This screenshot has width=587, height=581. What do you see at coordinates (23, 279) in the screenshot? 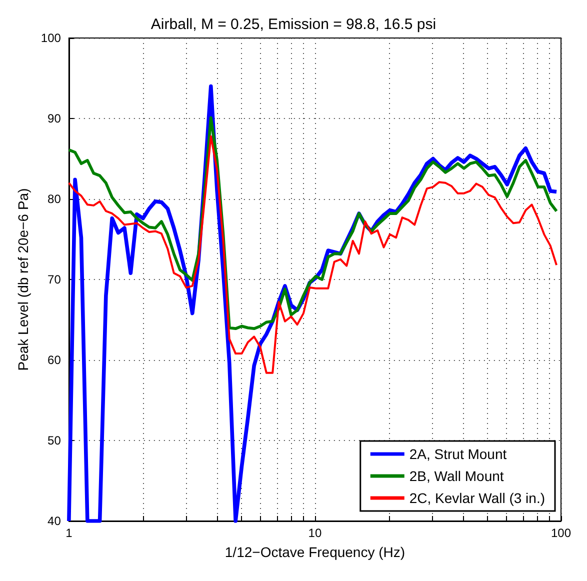
I see `y-axis-title: Peak Level (db ref 20e−6 Pa)` at bounding box center [23, 279].